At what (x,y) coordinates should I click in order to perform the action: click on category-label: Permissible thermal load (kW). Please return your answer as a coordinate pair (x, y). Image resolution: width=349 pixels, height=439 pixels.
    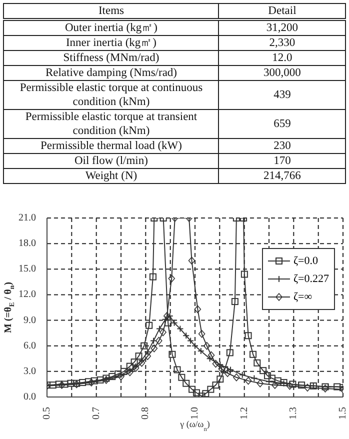
    Looking at the image, I should click on (111, 146).